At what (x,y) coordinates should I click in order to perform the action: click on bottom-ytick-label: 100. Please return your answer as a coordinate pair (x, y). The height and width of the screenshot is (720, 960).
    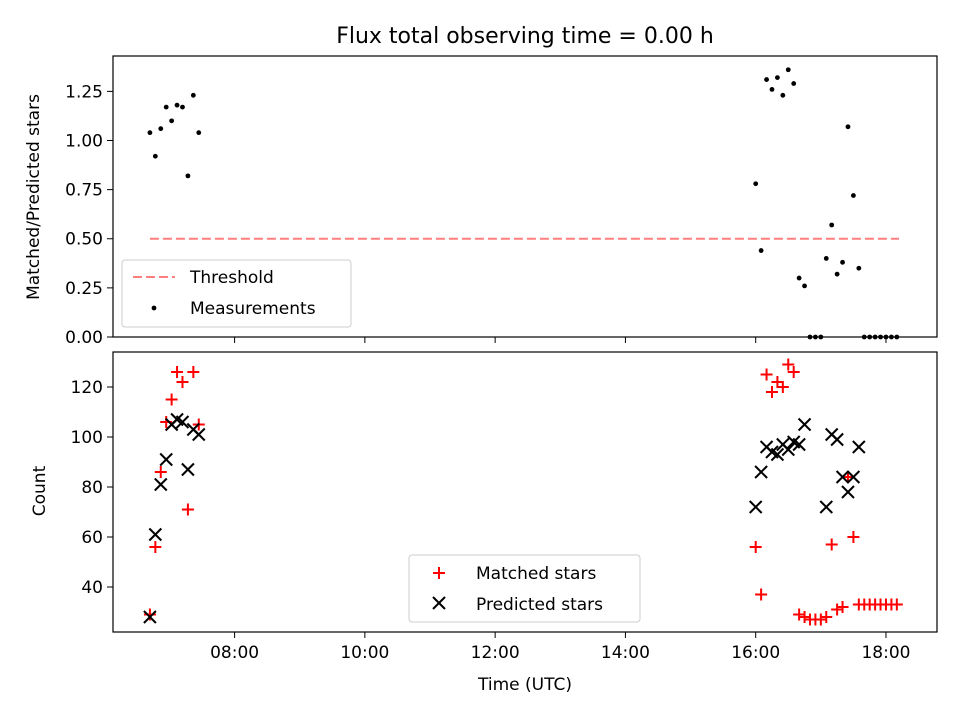
    Looking at the image, I should click on (87, 438).